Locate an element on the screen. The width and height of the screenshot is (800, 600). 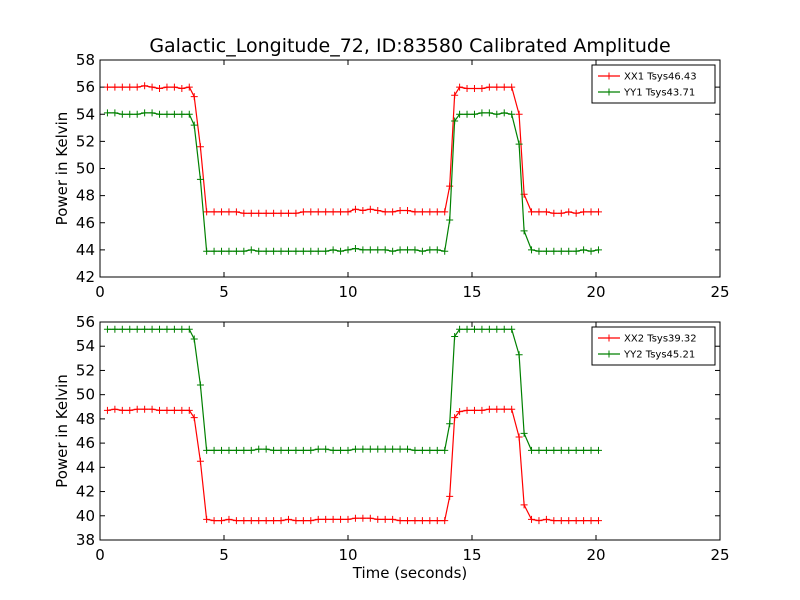
x-tick-label: 5 is located at coordinates (224, 292).